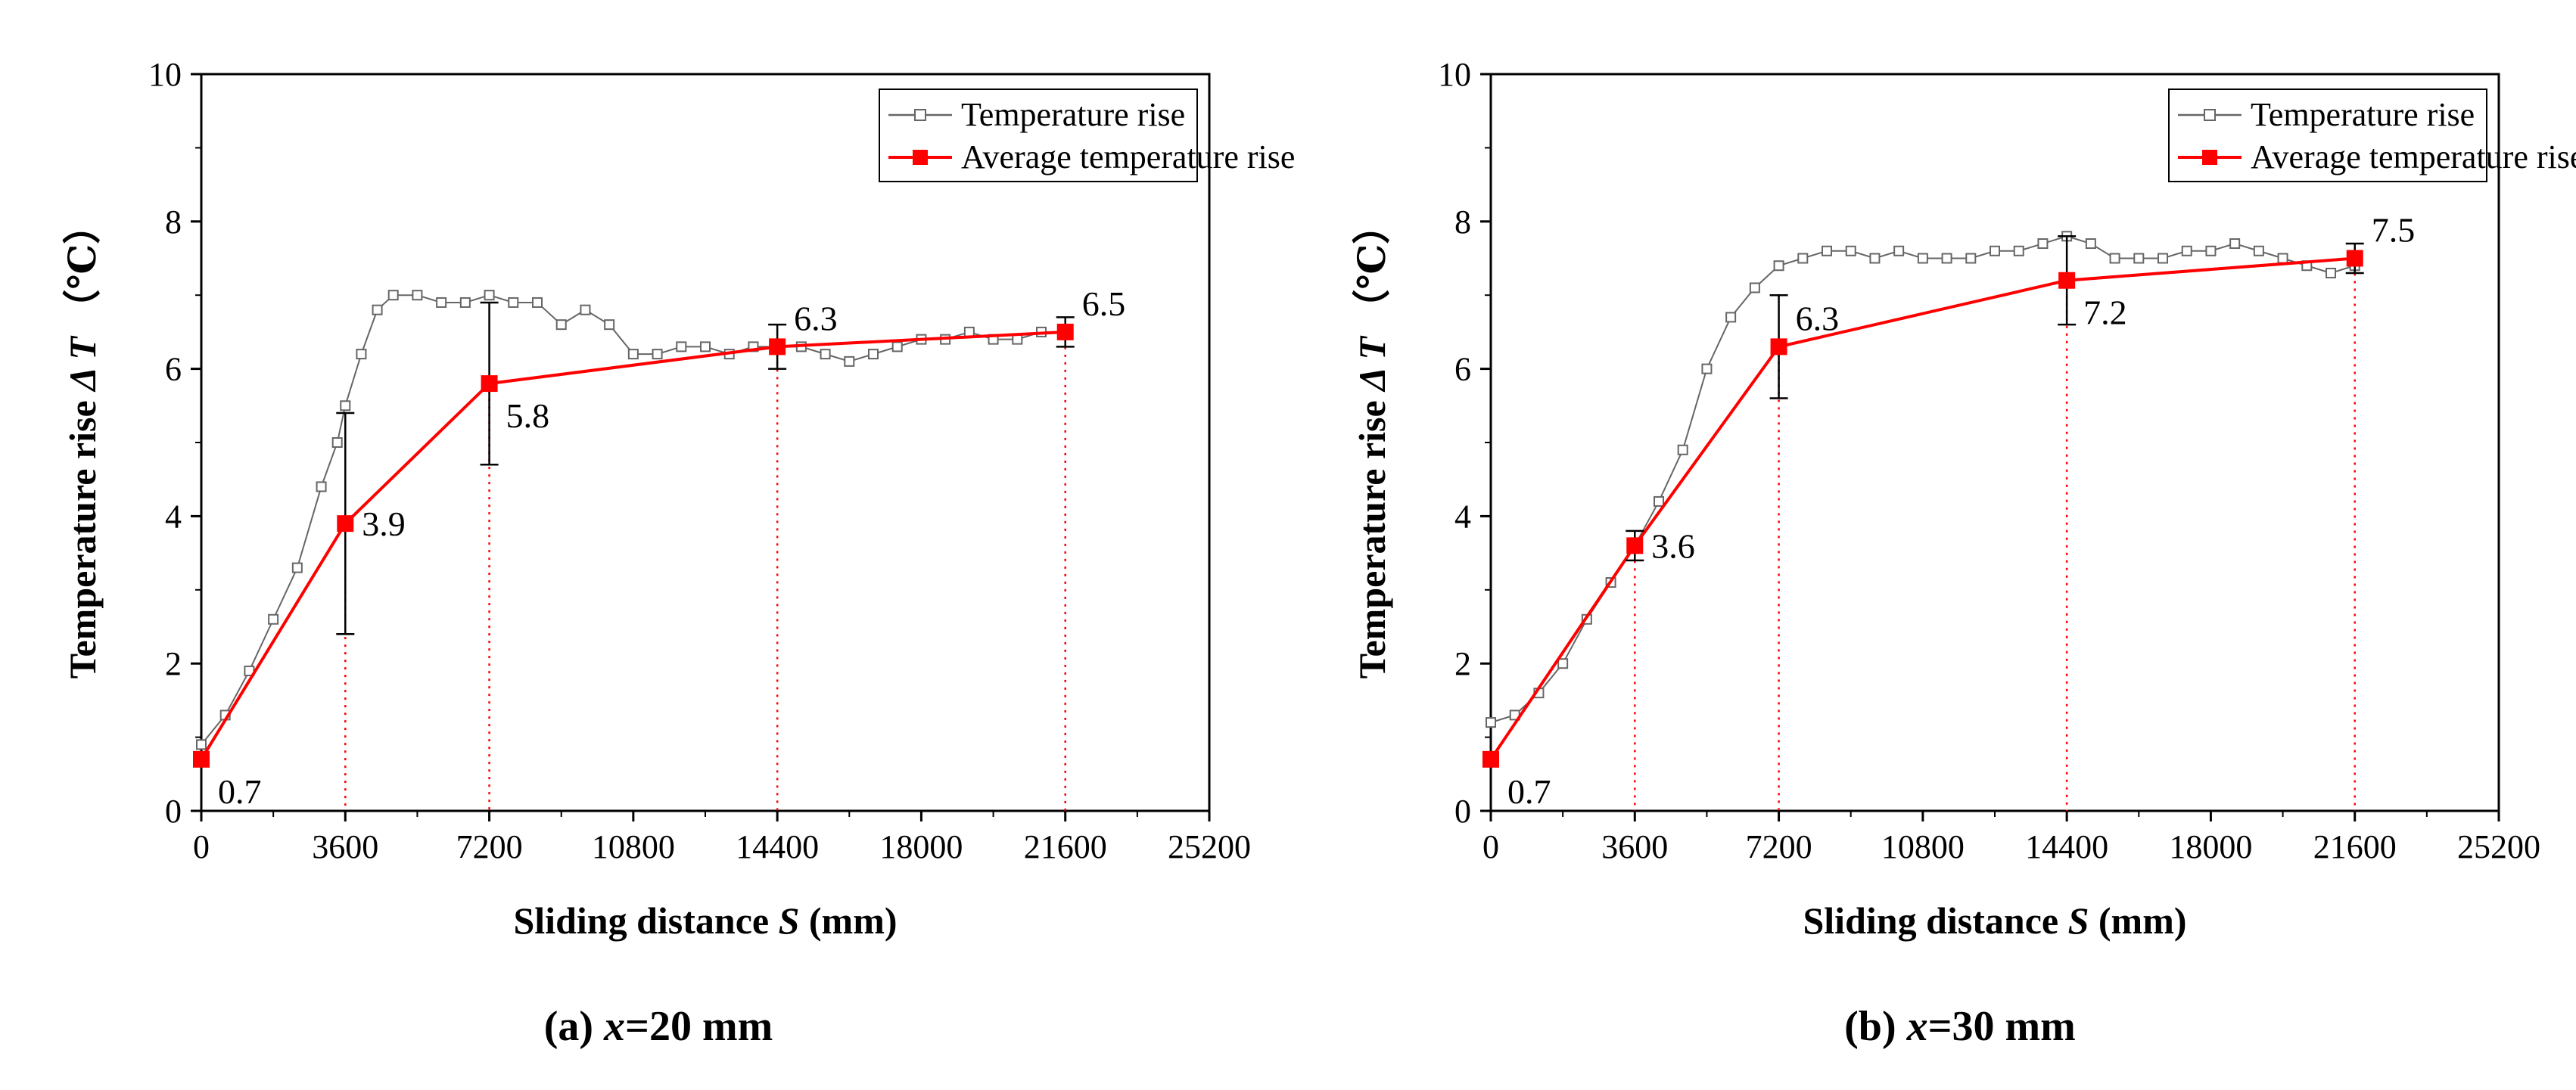  Describe the element at coordinates (777, 847) in the screenshot. I see `x-tick-label: 14400` at that location.